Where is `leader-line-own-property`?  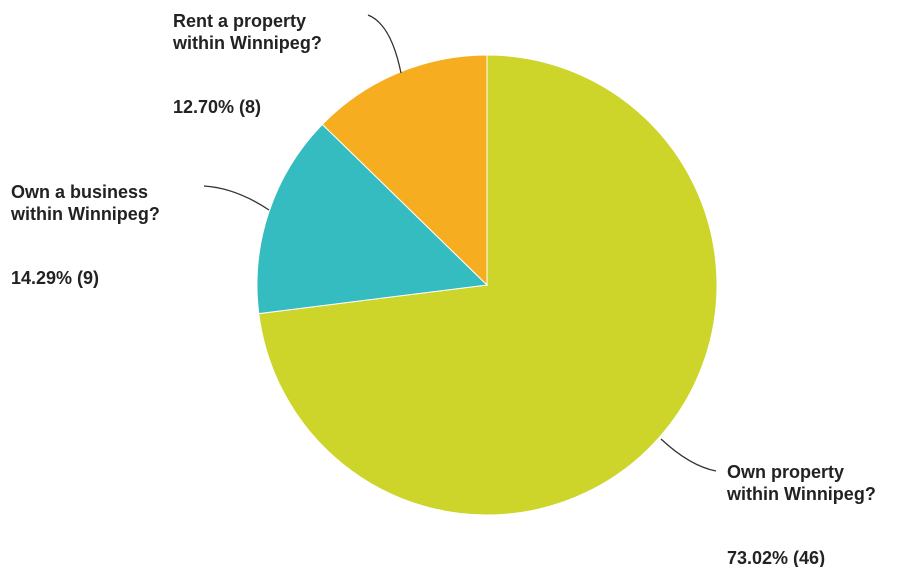 leader-line-own-property is located at coordinates (688, 455).